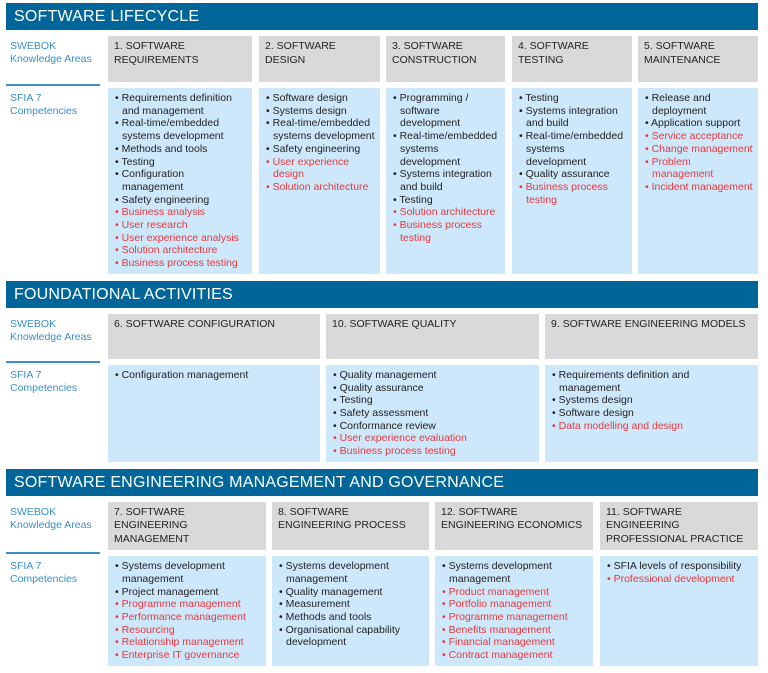 Image resolution: width=768 pixels, height=673 pixels. I want to click on competency-item-new: • Programme management, so click(514, 617).